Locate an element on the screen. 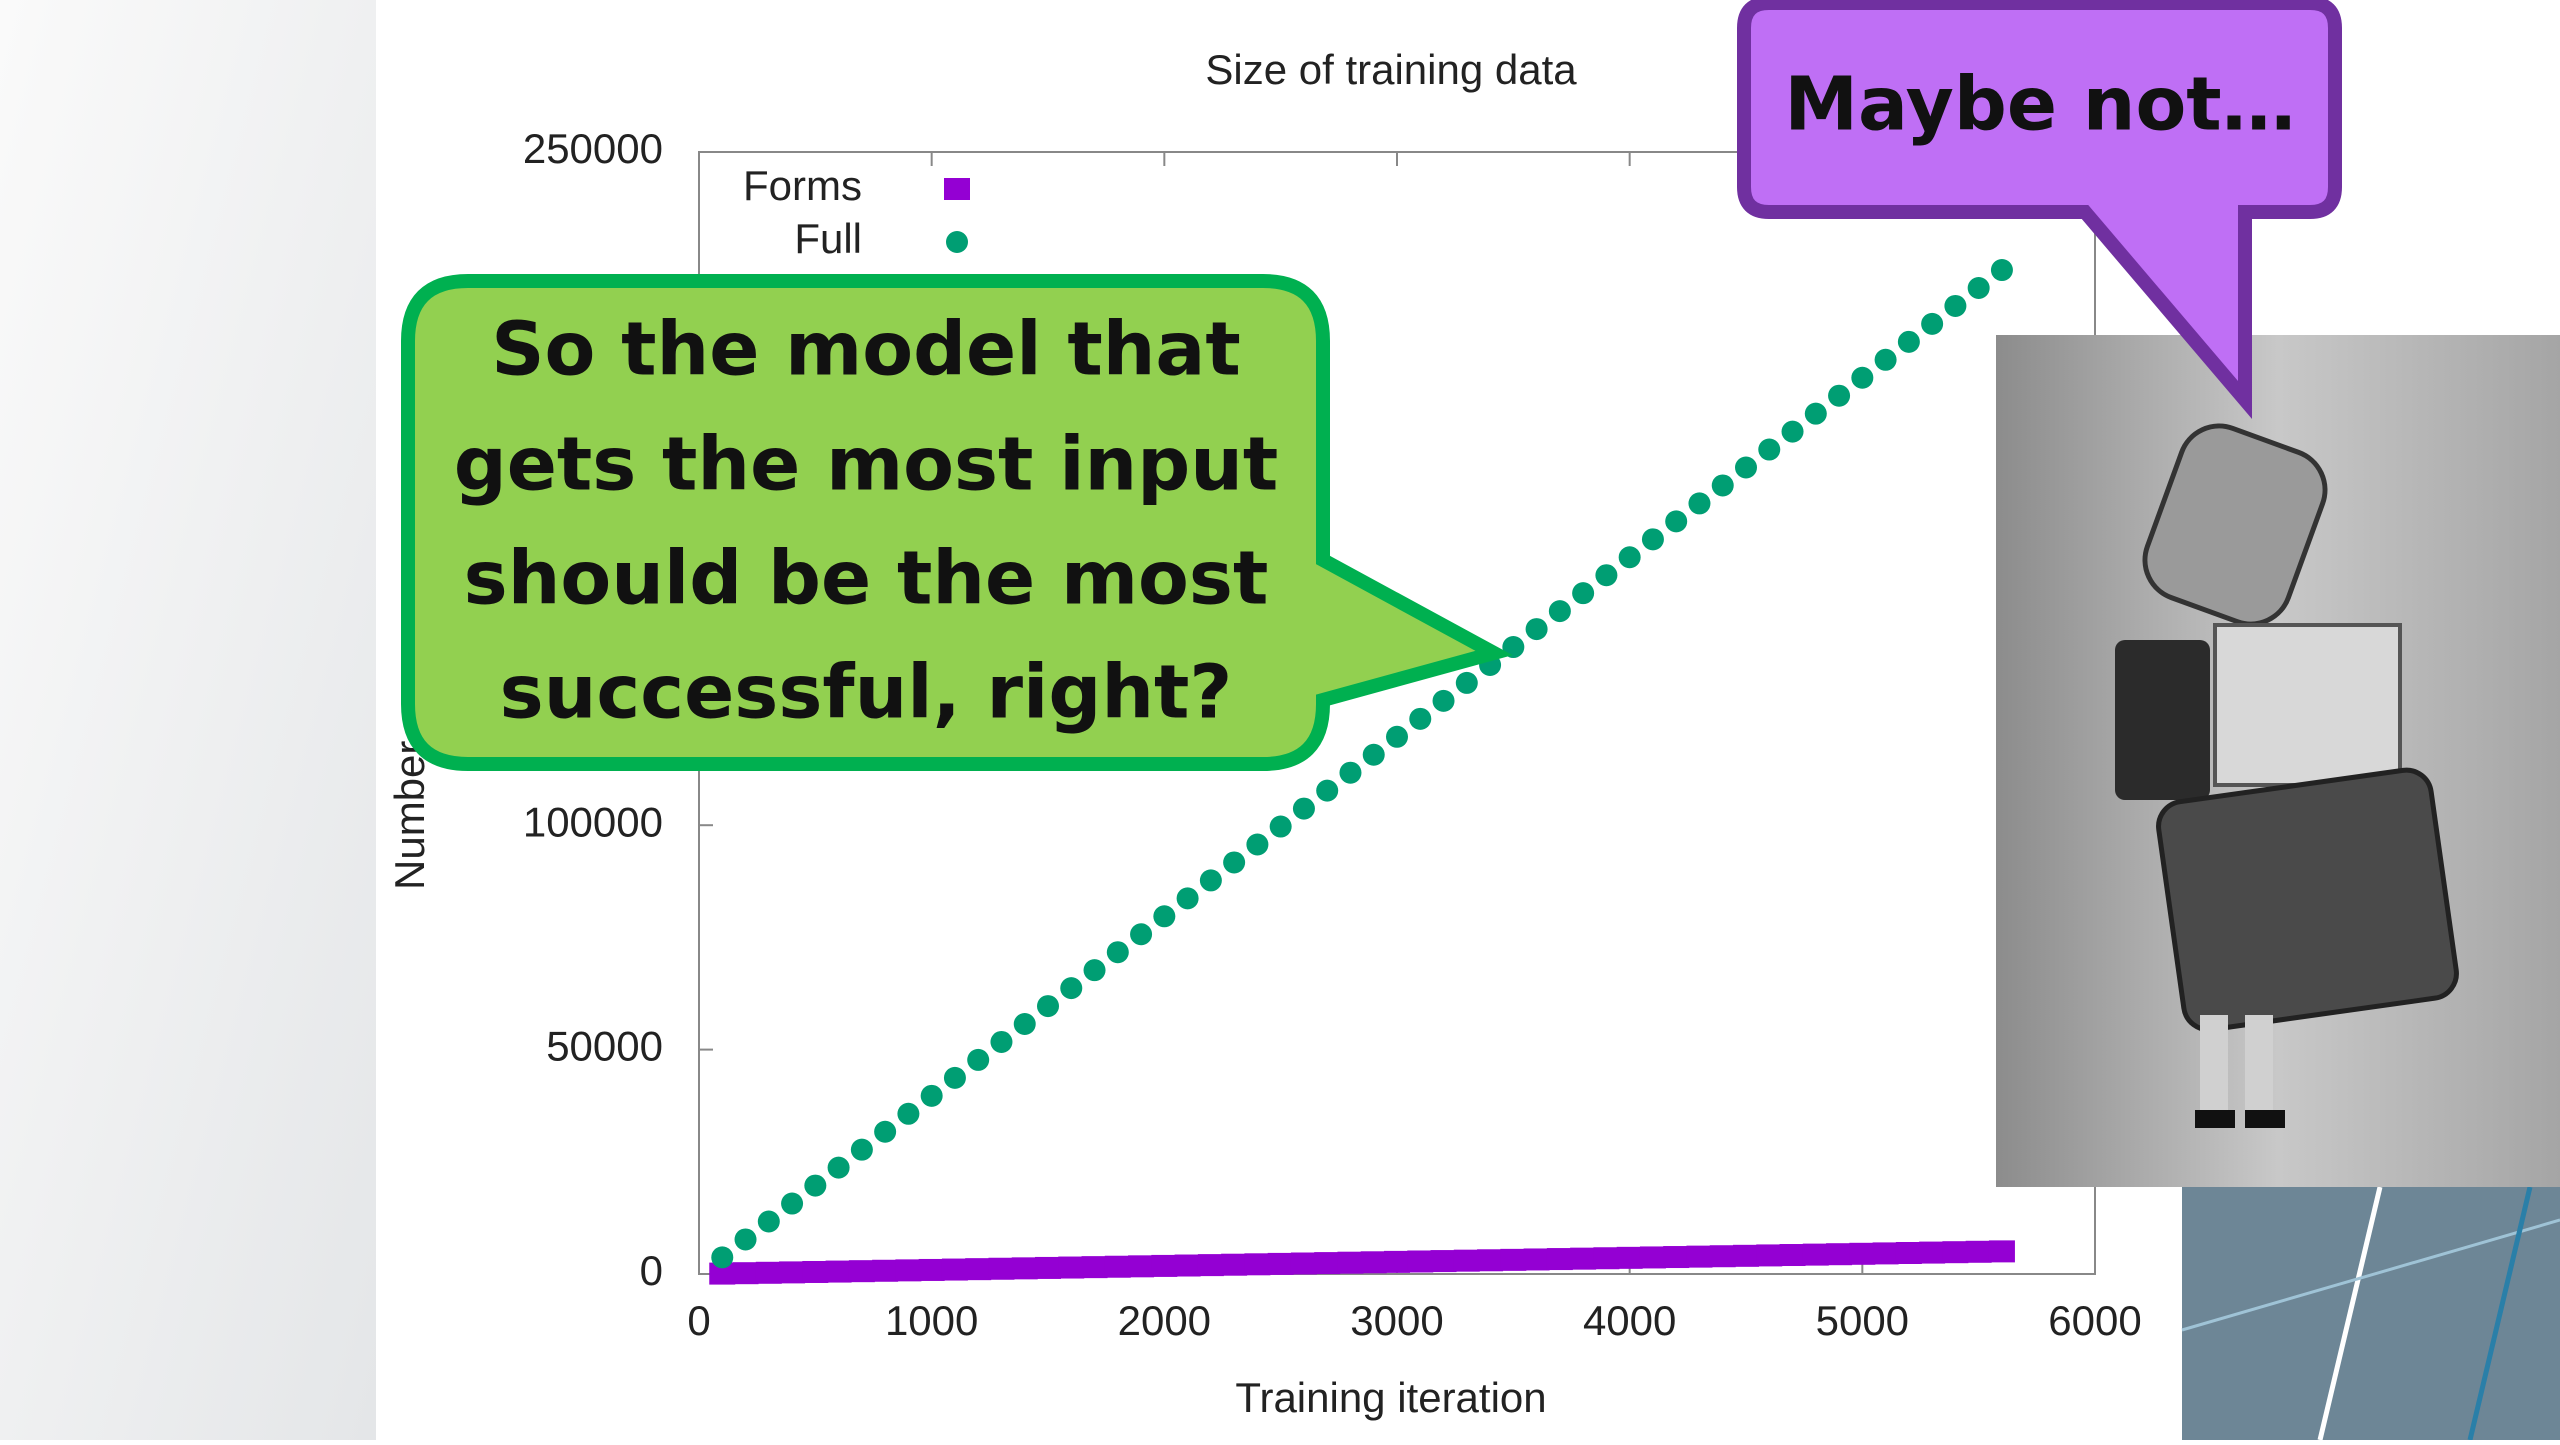 Image resolution: width=2560 pixels, height=1445 pixels. legend-label: Full is located at coordinates (828, 238).